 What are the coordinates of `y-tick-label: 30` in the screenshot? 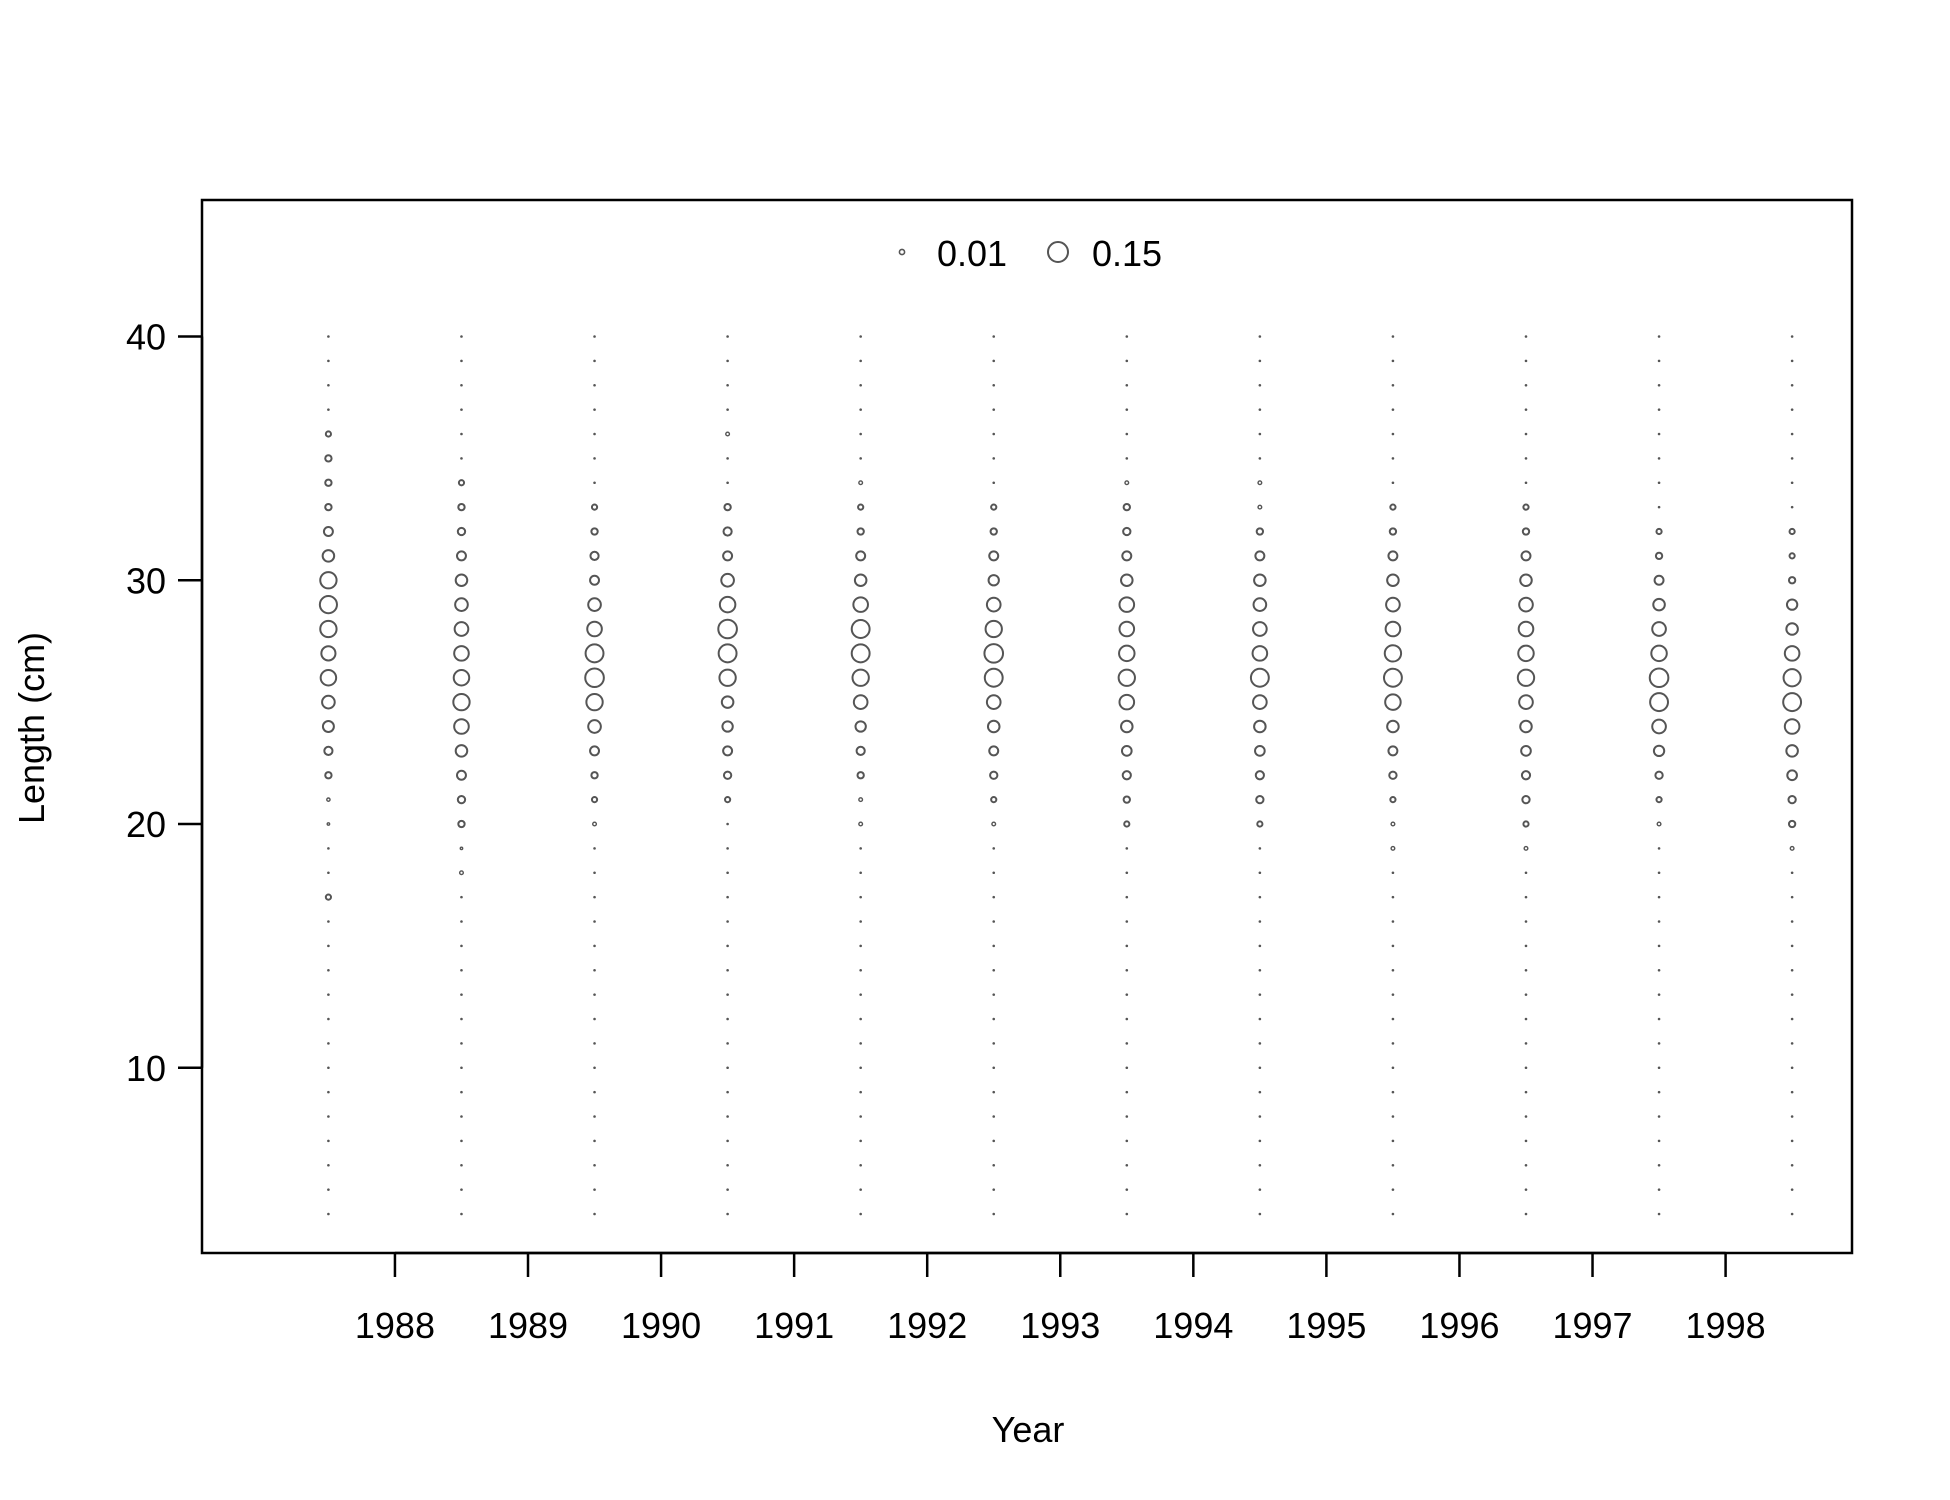 It's located at (146, 580).